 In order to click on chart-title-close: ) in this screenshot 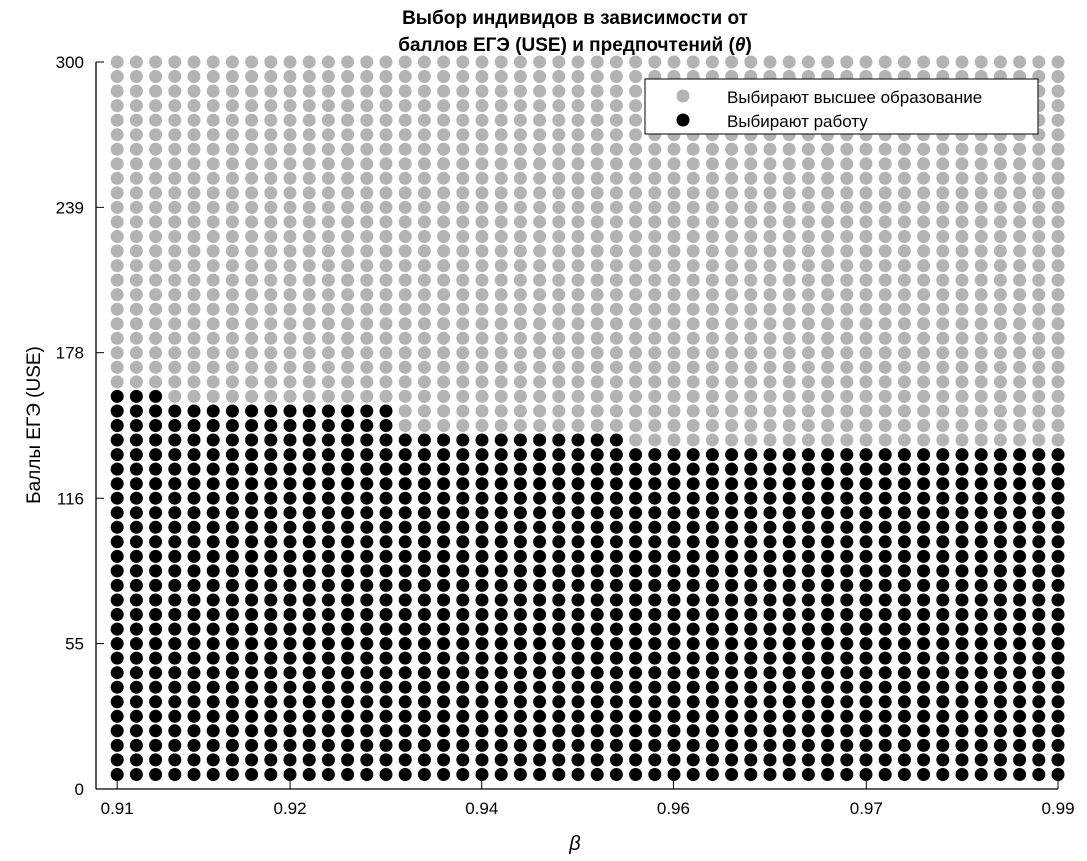, I will do `click(748, 45)`.